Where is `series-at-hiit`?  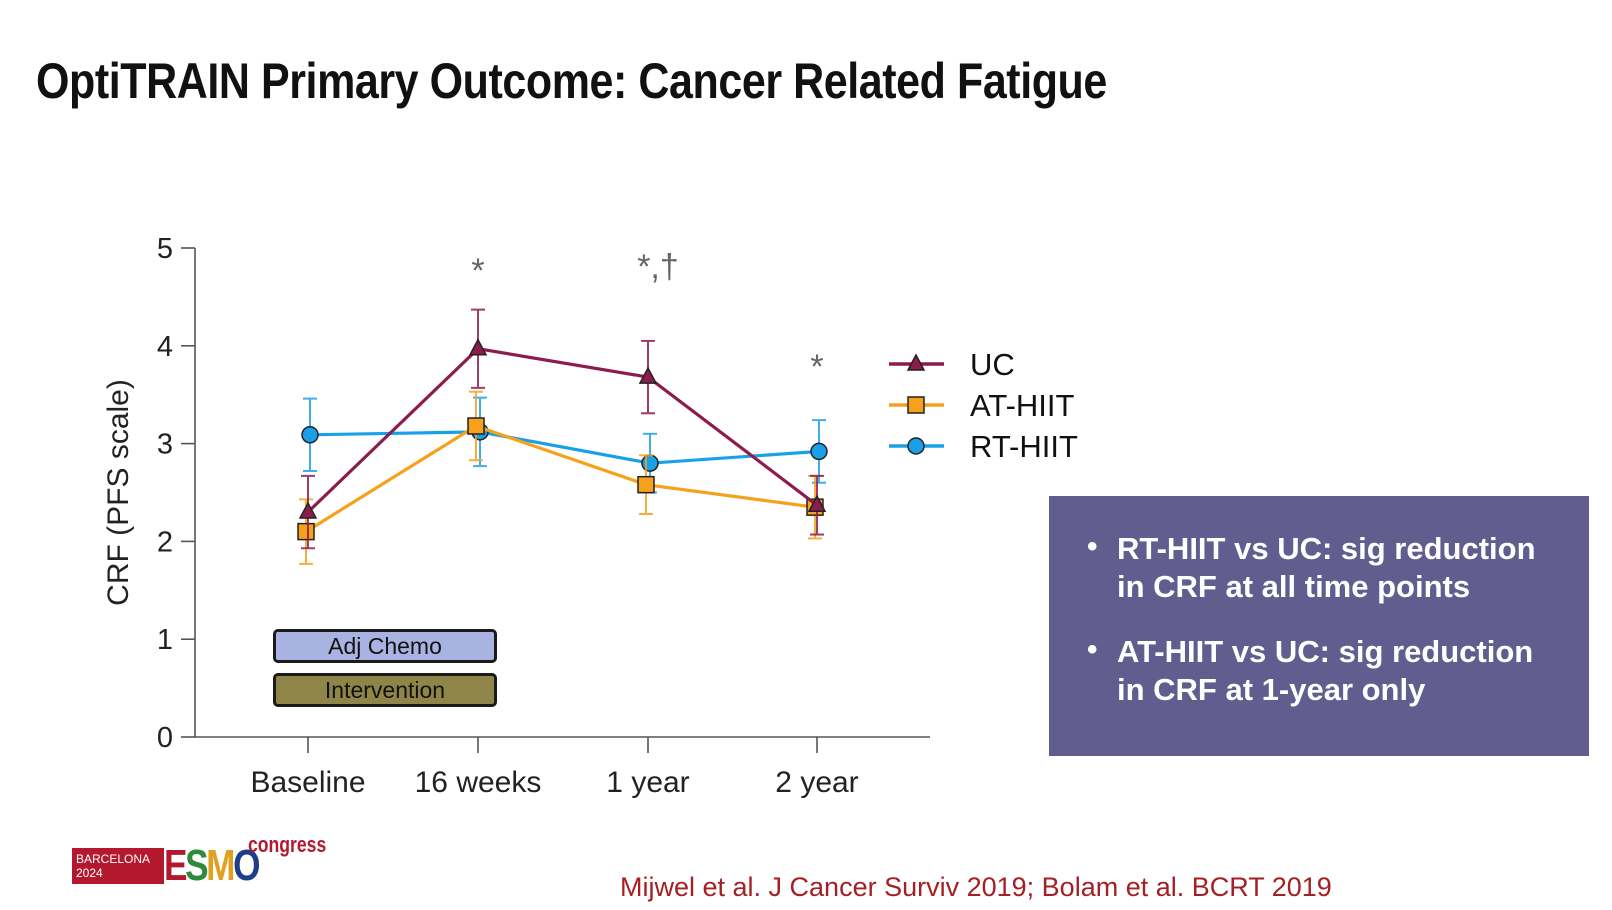 series-at-hiit is located at coordinates (560, 477).